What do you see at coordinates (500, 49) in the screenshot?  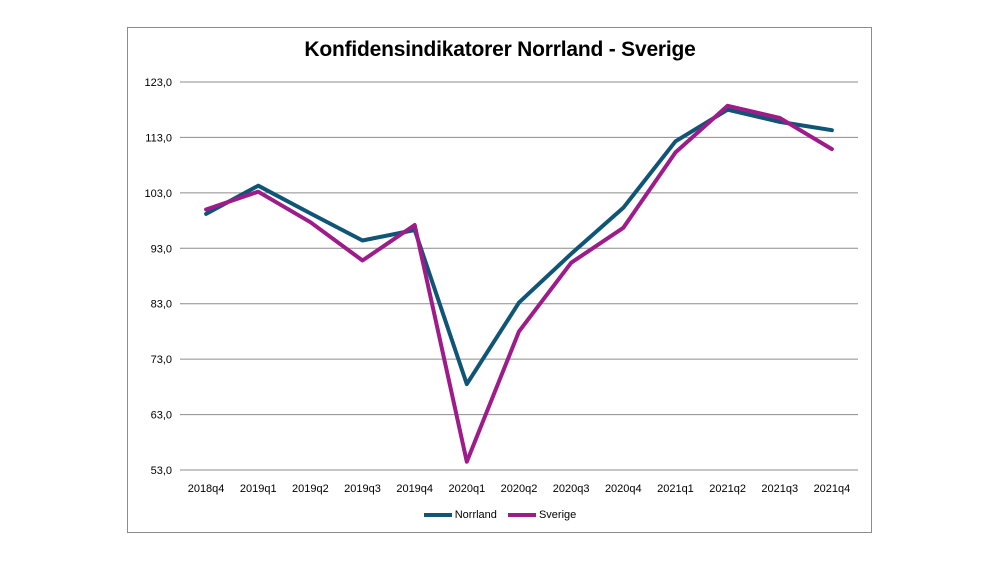 I see `chart-title: Konfidensindikatorer Norrland - Sverige` at bounding box center [500, 49].